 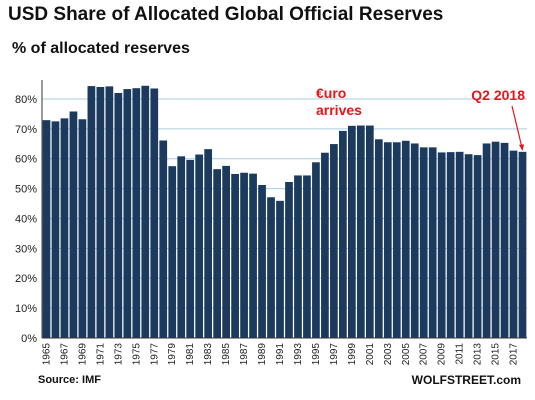 What do you see at coordinates (244, 354) in the screenshot?
I see `x-tick-label: 1987` at bounding box center [244, 354].